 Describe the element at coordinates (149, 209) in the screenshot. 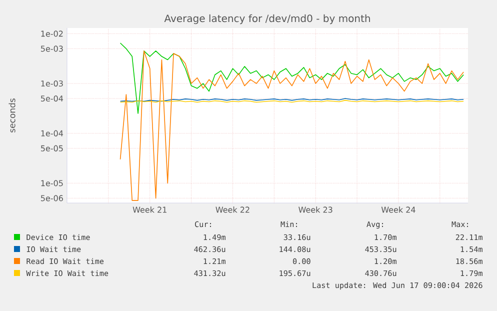

I see `x-tick-label: Week 21` at that location.